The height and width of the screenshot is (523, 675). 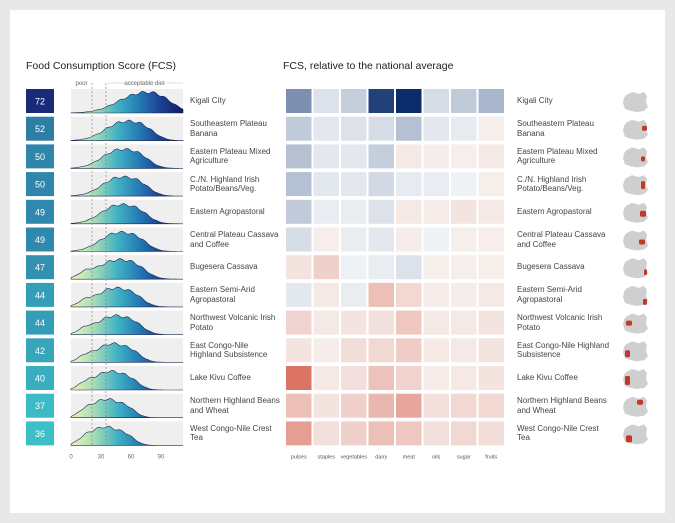 I want to click on heatmap-row-label: Central Plateau Cassava and Coffee, so click(x=561, y=239).